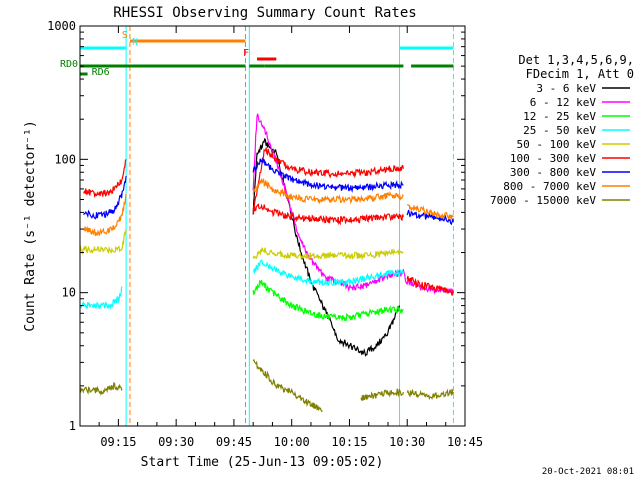 This screenshot has width=640, height=480. I want to click on flag-label-n: N, so click(135, 42).